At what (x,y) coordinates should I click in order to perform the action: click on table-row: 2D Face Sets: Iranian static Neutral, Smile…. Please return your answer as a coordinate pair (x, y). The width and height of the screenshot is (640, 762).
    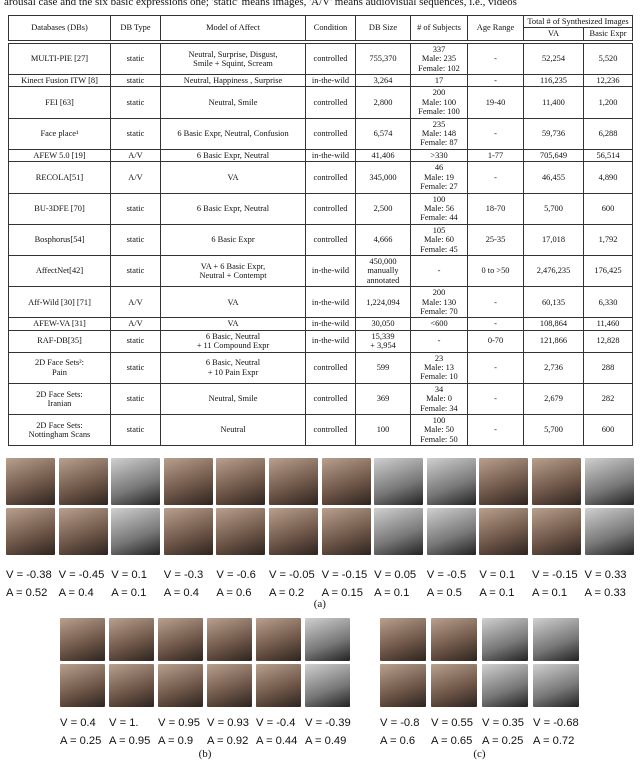
    Looking at the image, I should click on (321, 399).